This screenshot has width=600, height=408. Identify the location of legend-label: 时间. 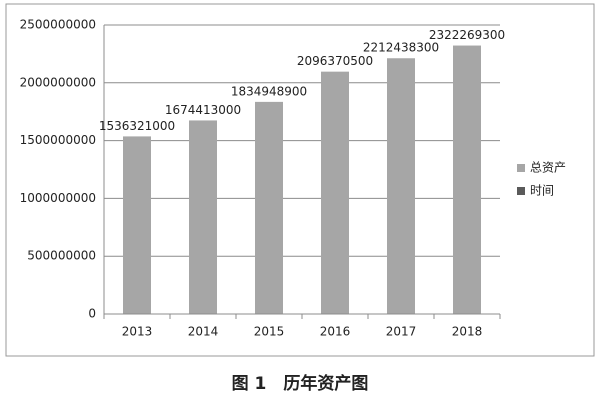
(542, 191).